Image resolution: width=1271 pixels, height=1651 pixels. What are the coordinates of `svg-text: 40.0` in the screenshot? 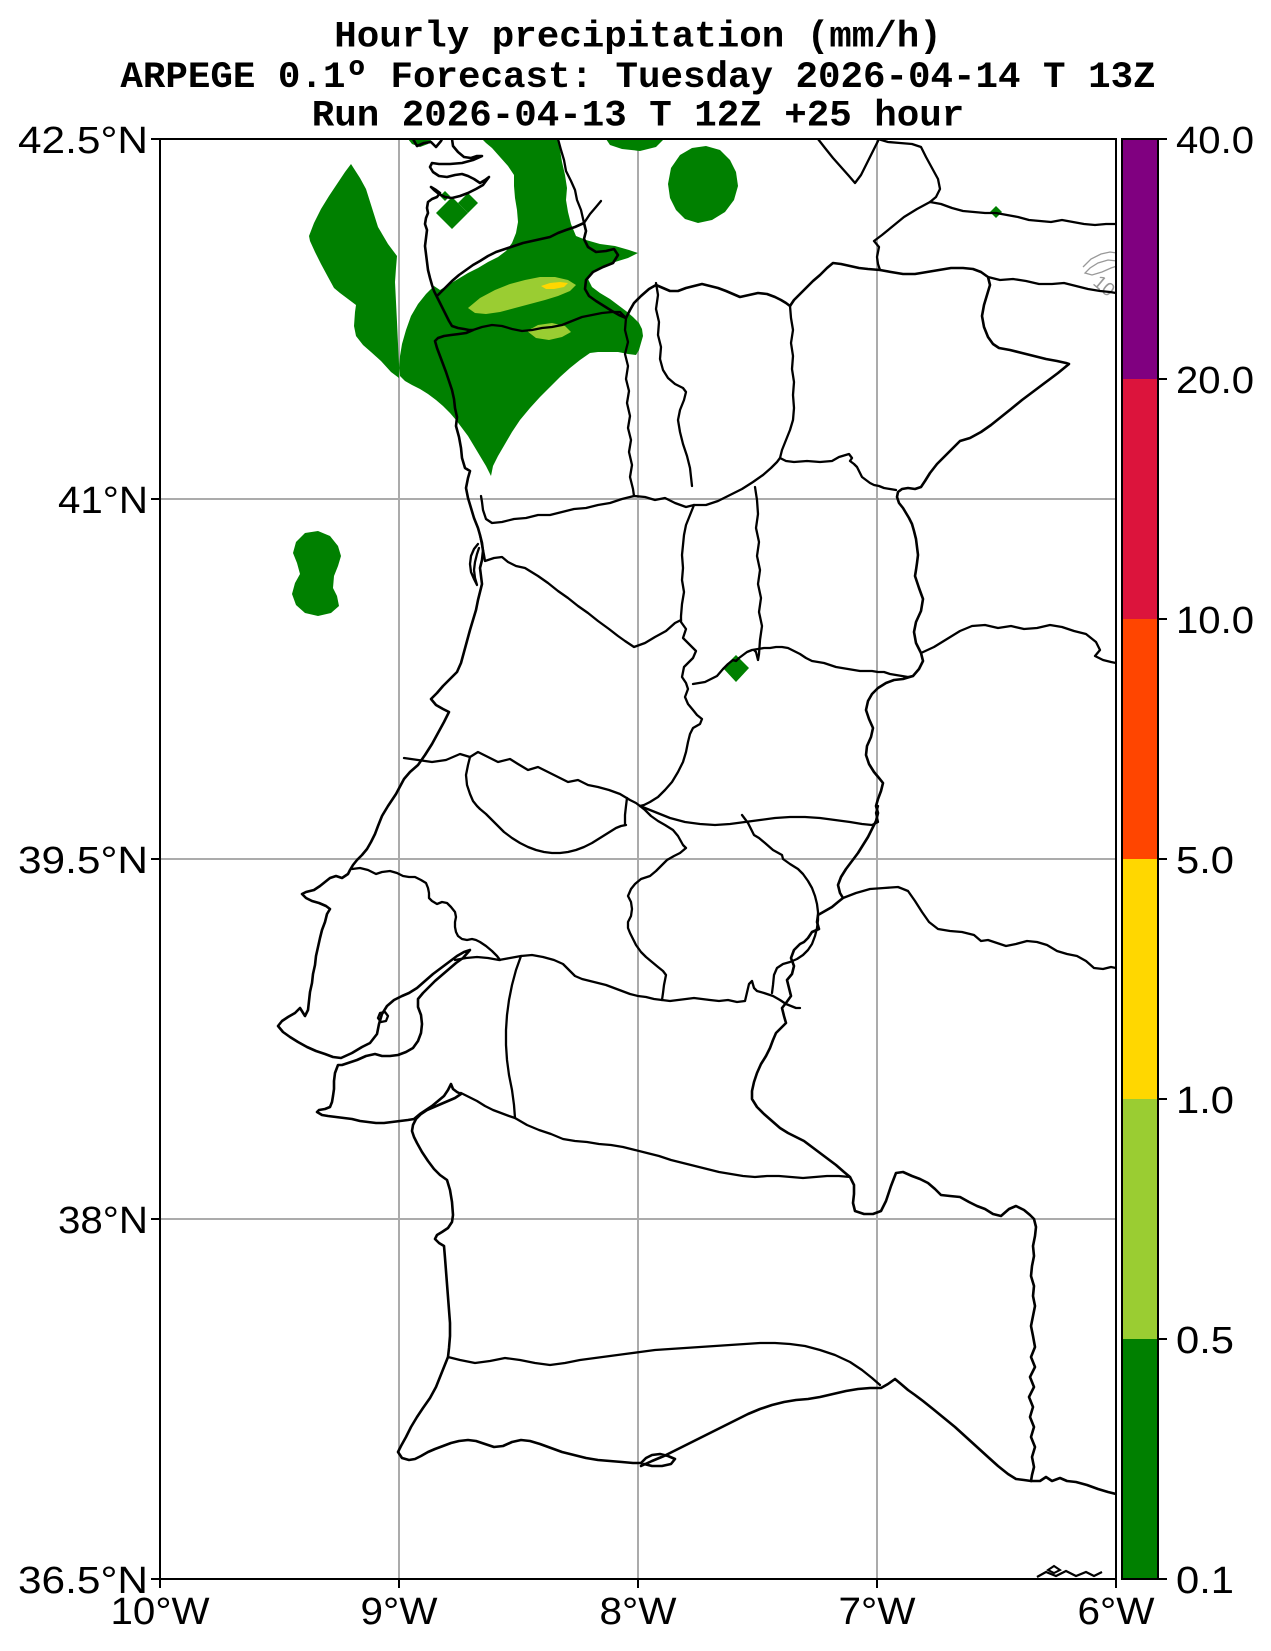 It's located at (1215, 141).